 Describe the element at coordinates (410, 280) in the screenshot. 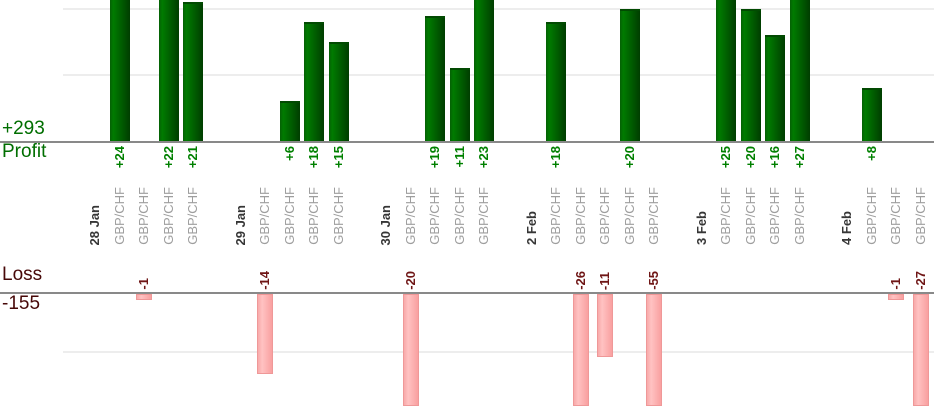

I see `loss-value-label: -20` at that location.